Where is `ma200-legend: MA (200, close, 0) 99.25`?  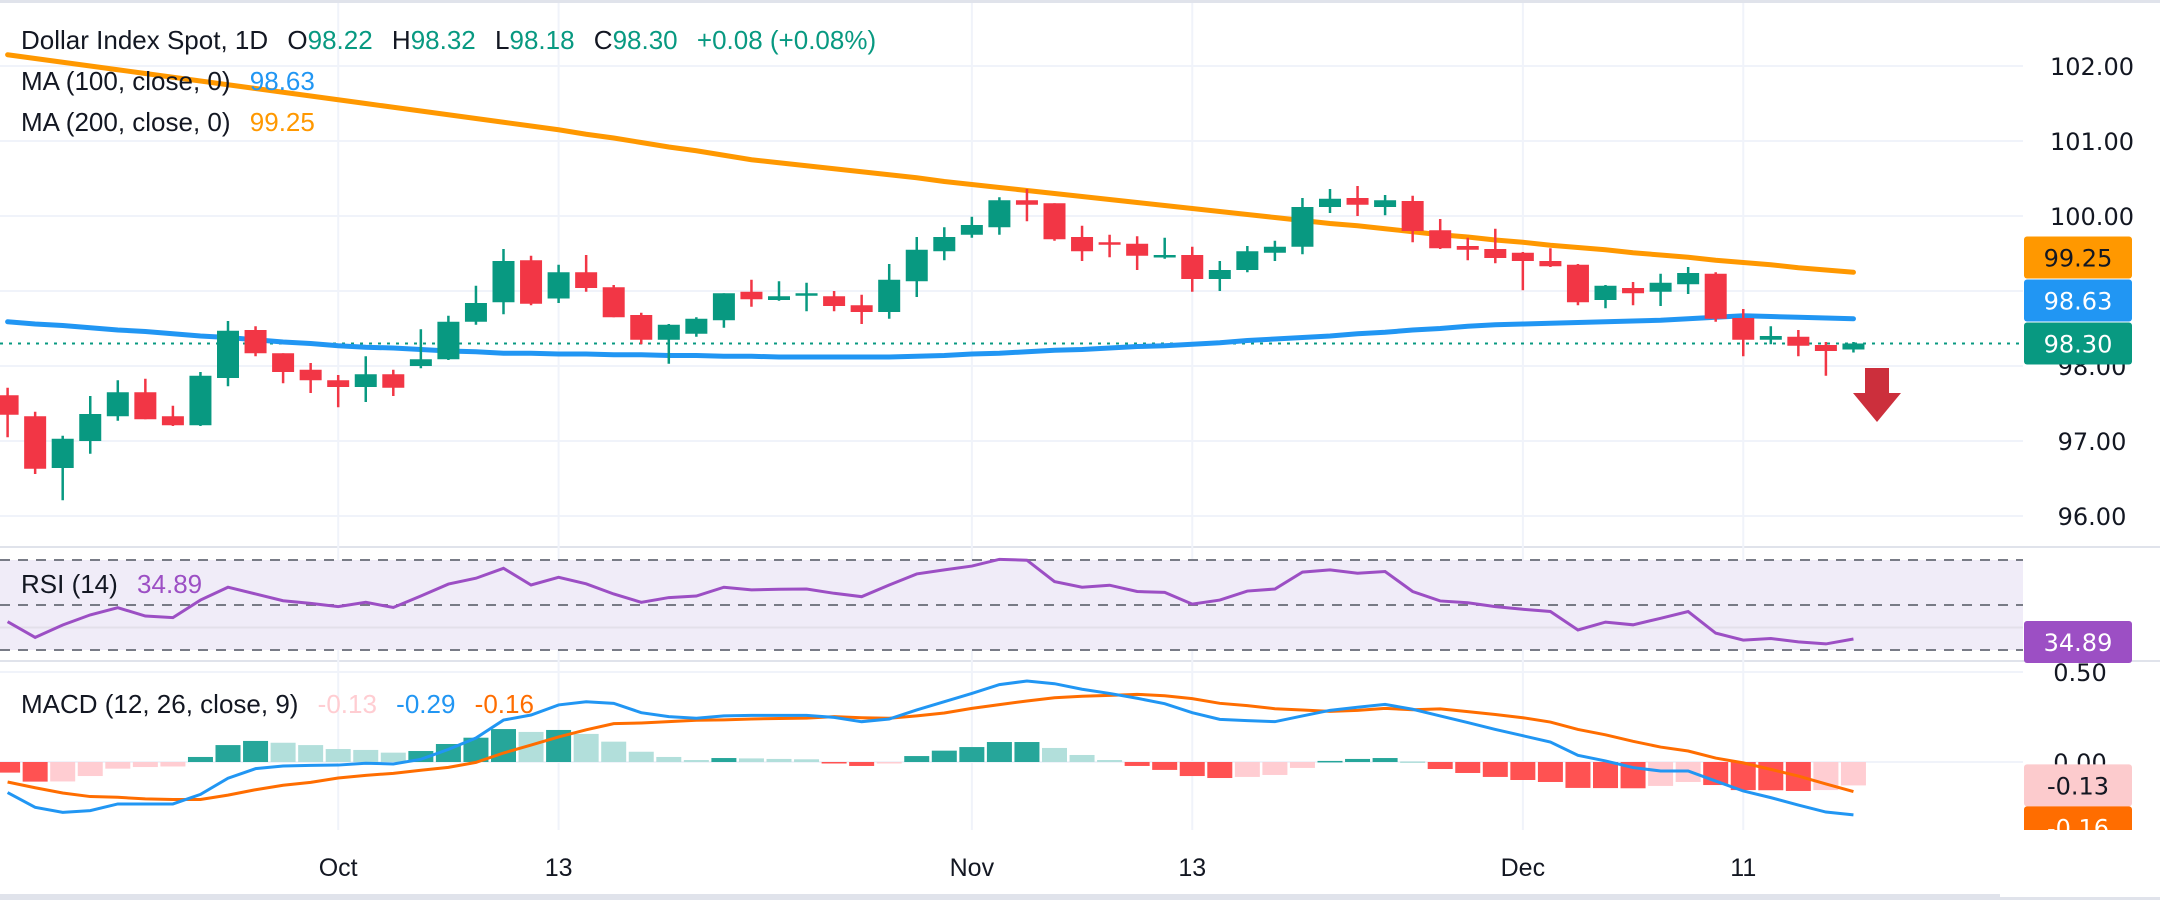
ma200-legend: MA (200, close, 0) 99.25 is located at coordinates (168, 122).